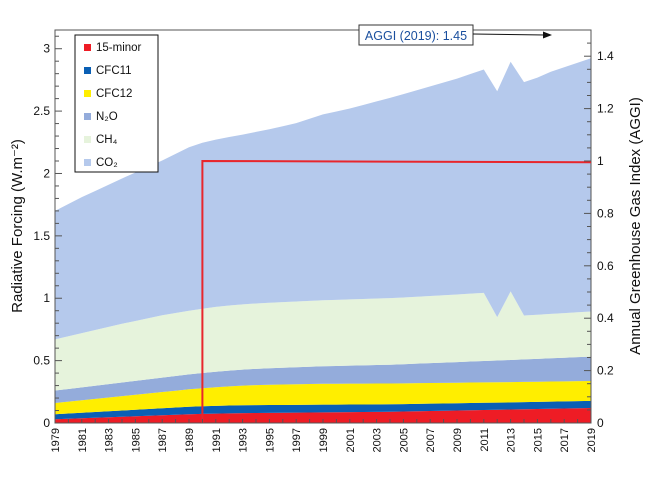 The width and height of the screenshot is (650, 485). I want to click on y-axis-label: Radiative Forcing (W.m⁻²), so click(17, 226).